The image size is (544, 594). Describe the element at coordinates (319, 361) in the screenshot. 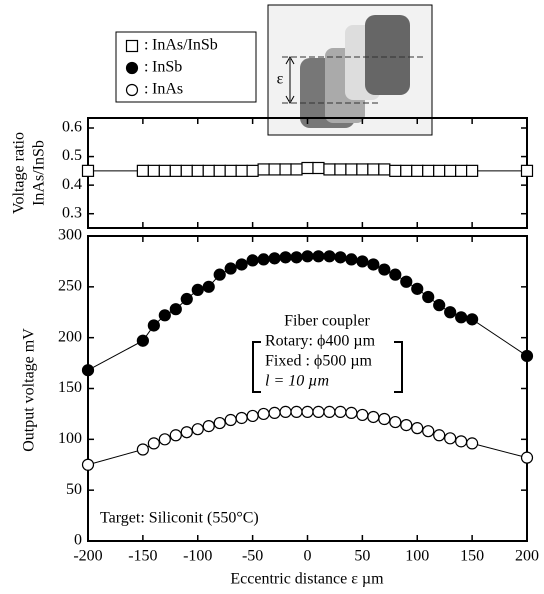

I see `annotation: Fixed : ϕ500 µm` at that location.